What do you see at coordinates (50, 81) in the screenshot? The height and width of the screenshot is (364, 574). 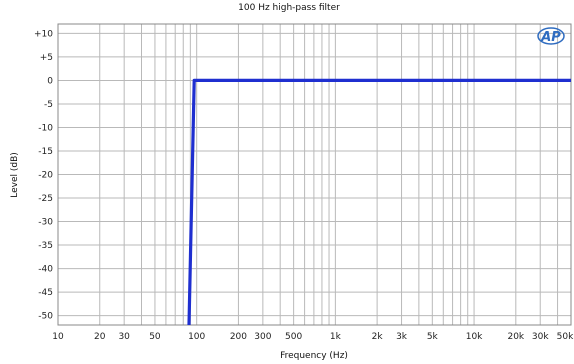 I see `y-tick-label: 0` at bounding box center [50, 81].